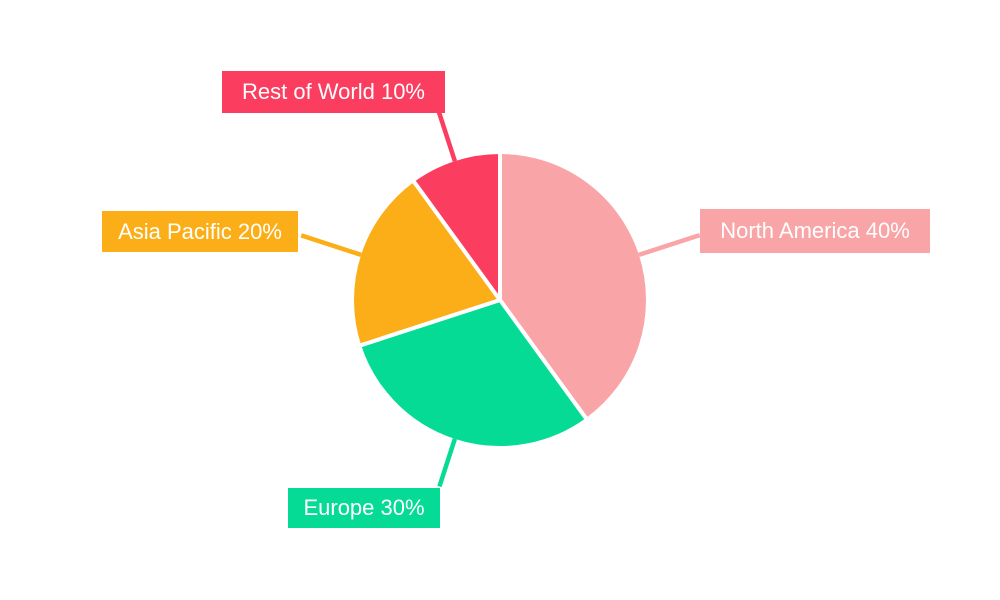  What do you see at coordinates (669, 245) in the screenshot?
I see `leader-line-north-america` at bounding box center [669, 245].